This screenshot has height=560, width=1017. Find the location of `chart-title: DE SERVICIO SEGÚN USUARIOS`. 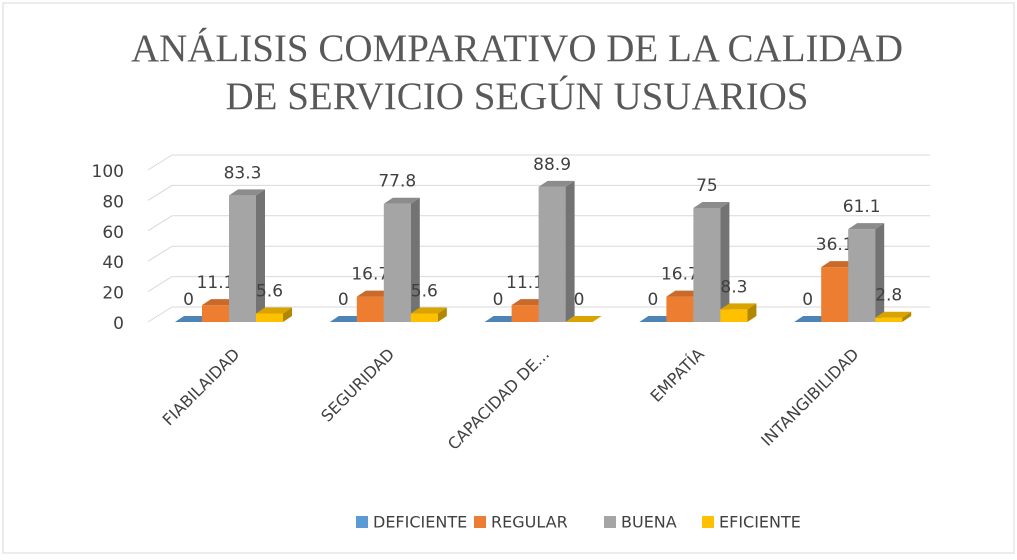

chart-title: DE SERVICIO SEGÚN USUARIOS is located at coordinates (516, 96).